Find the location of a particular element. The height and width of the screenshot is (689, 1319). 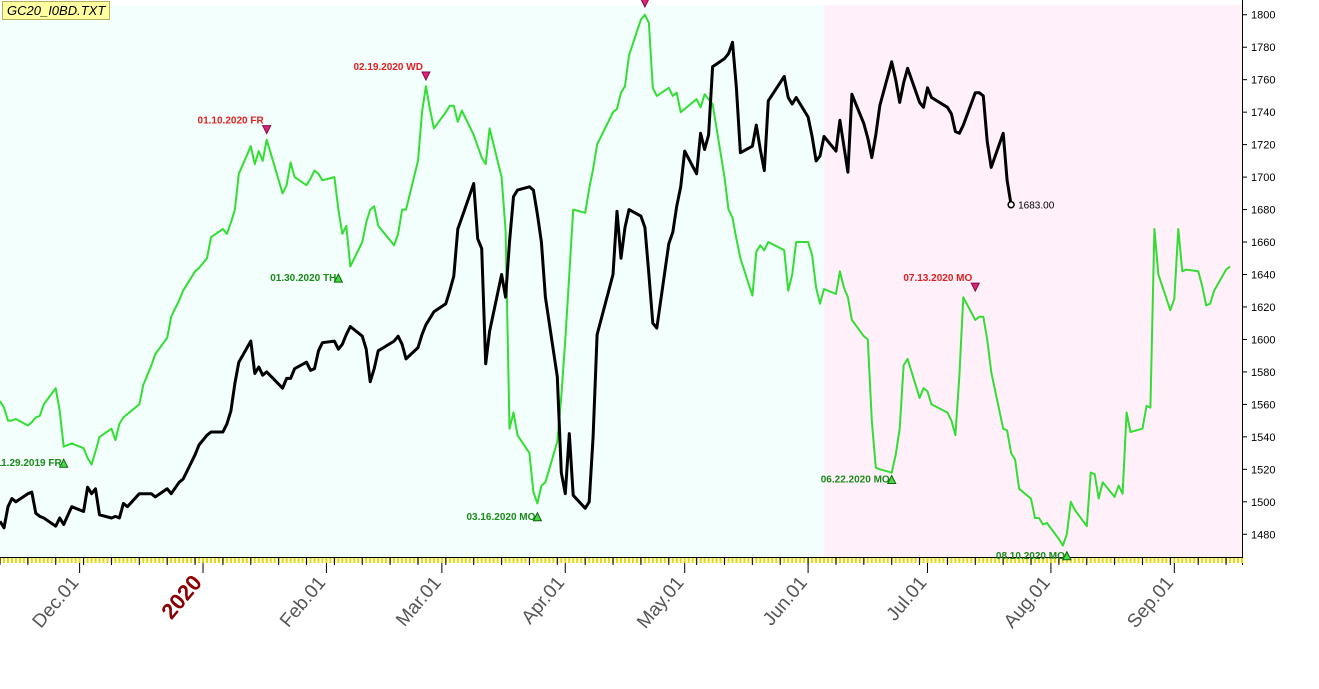

price-tick-label: 1480 is located at coordinates (1263, 535).